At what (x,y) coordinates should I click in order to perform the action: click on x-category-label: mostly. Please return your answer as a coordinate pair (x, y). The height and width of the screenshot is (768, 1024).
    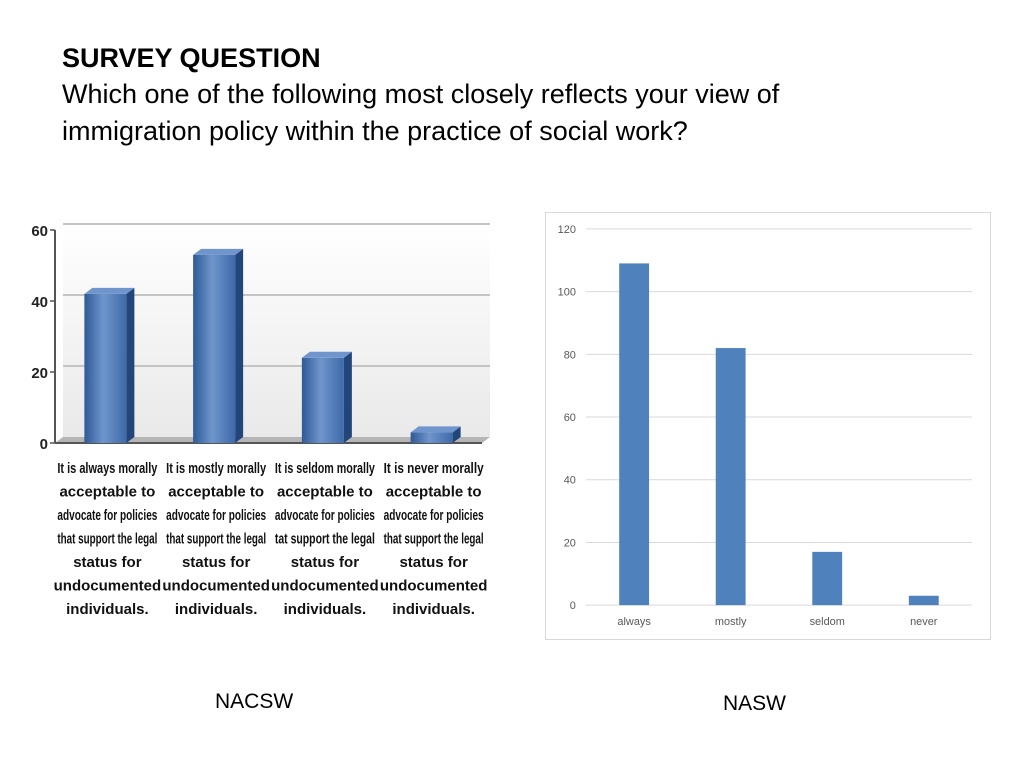
    Looking at the image, I should click on (731, 622).